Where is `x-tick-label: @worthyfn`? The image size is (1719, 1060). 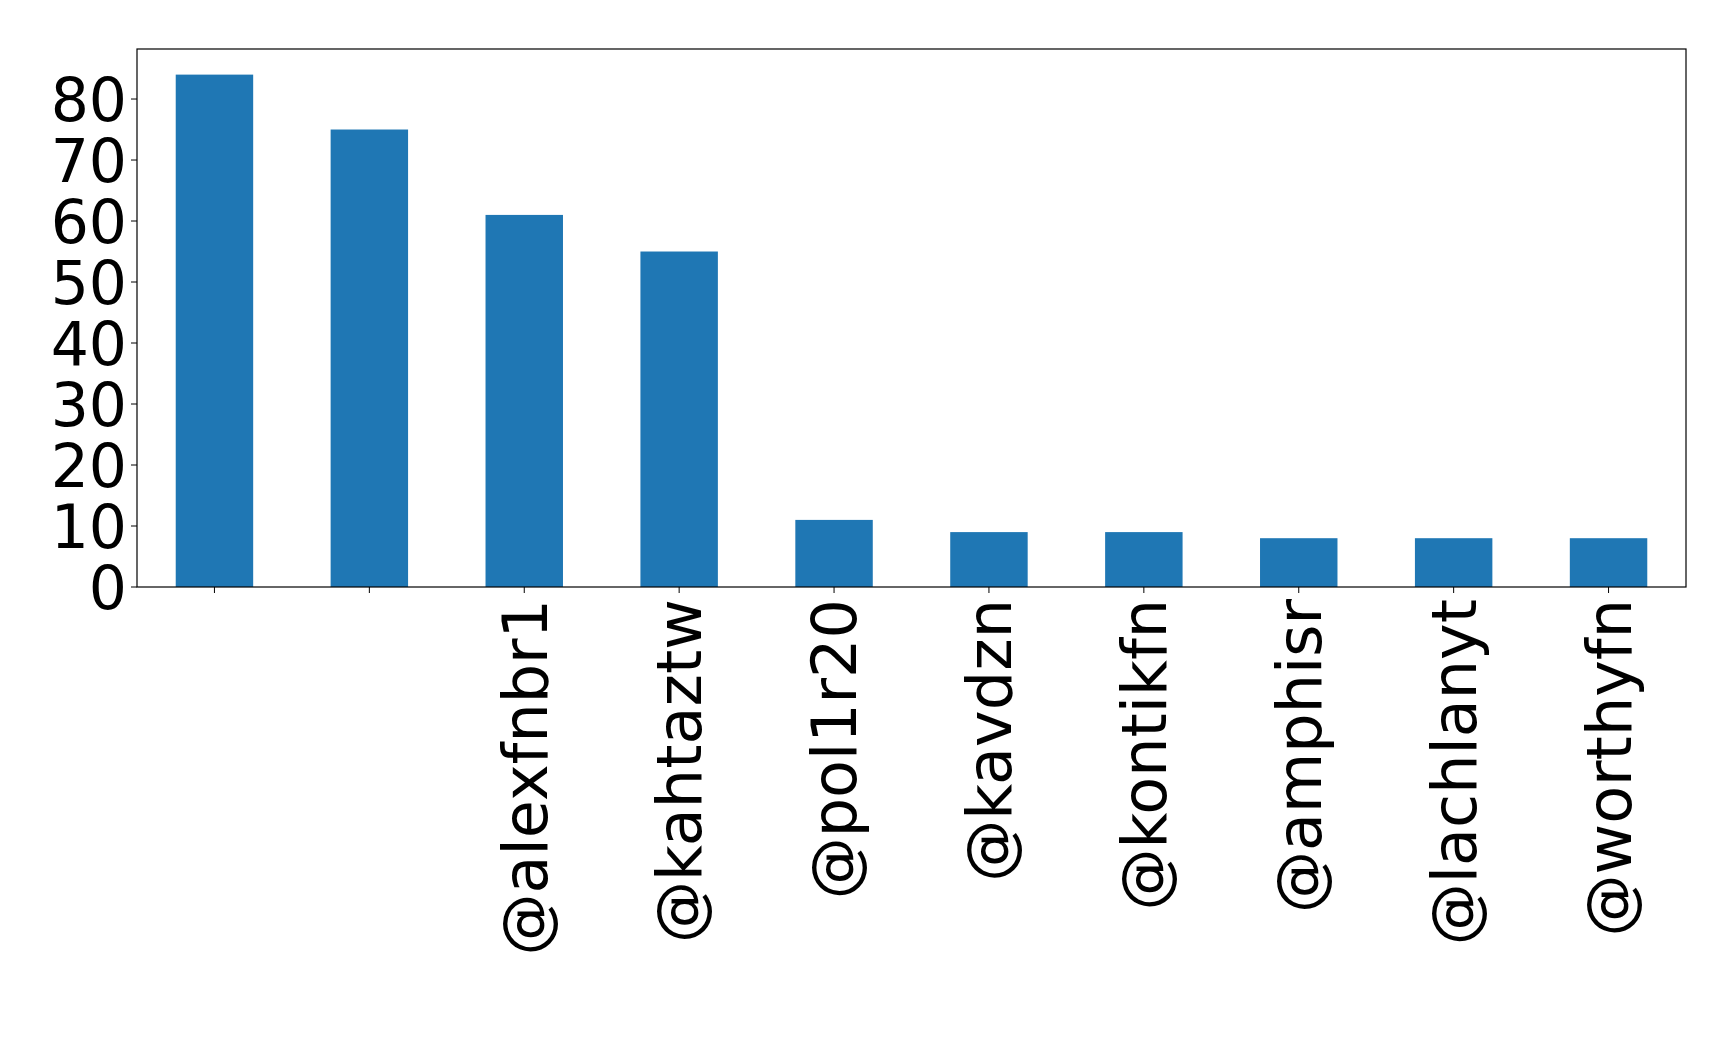 x-tick-label: @worthyfn is located at coordinates (1609, 768).